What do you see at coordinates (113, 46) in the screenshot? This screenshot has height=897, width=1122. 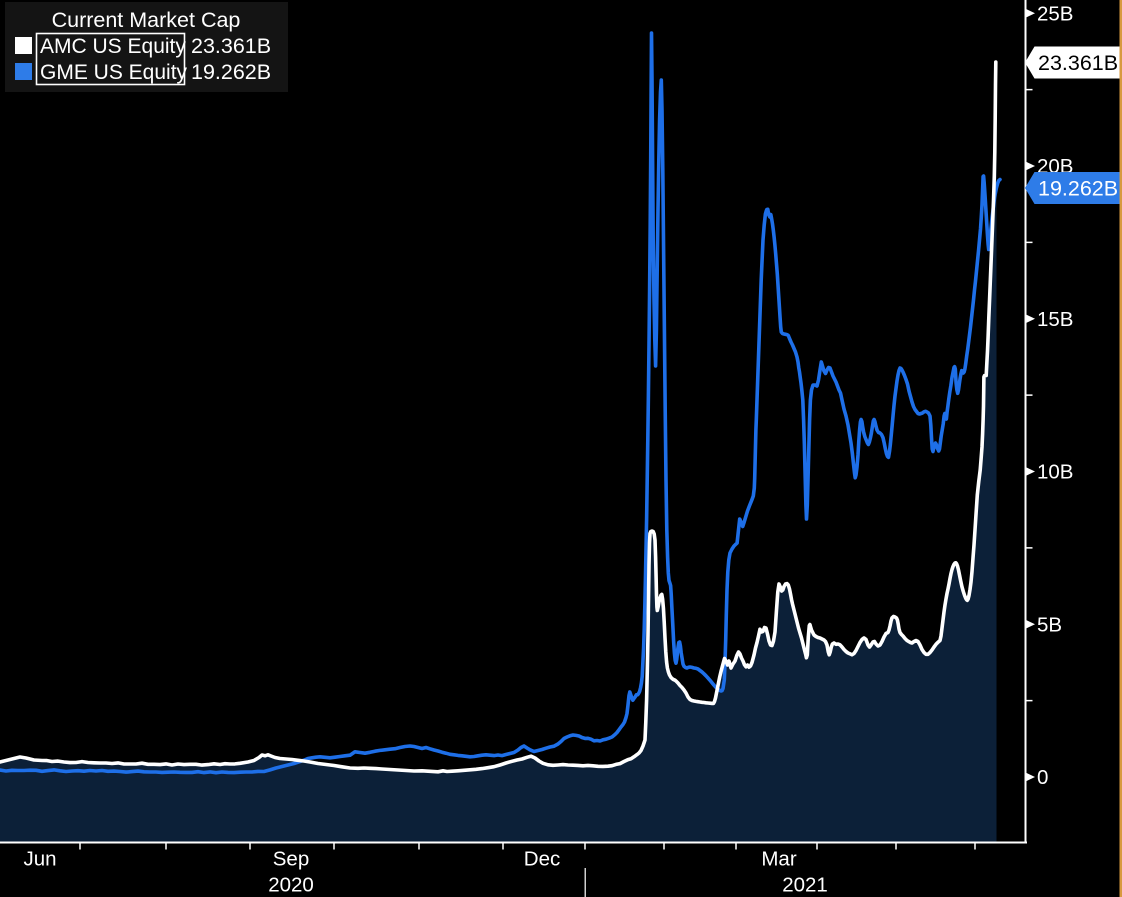 I see `svg-text: AMC US Equity` at bounding box center [113, 46].